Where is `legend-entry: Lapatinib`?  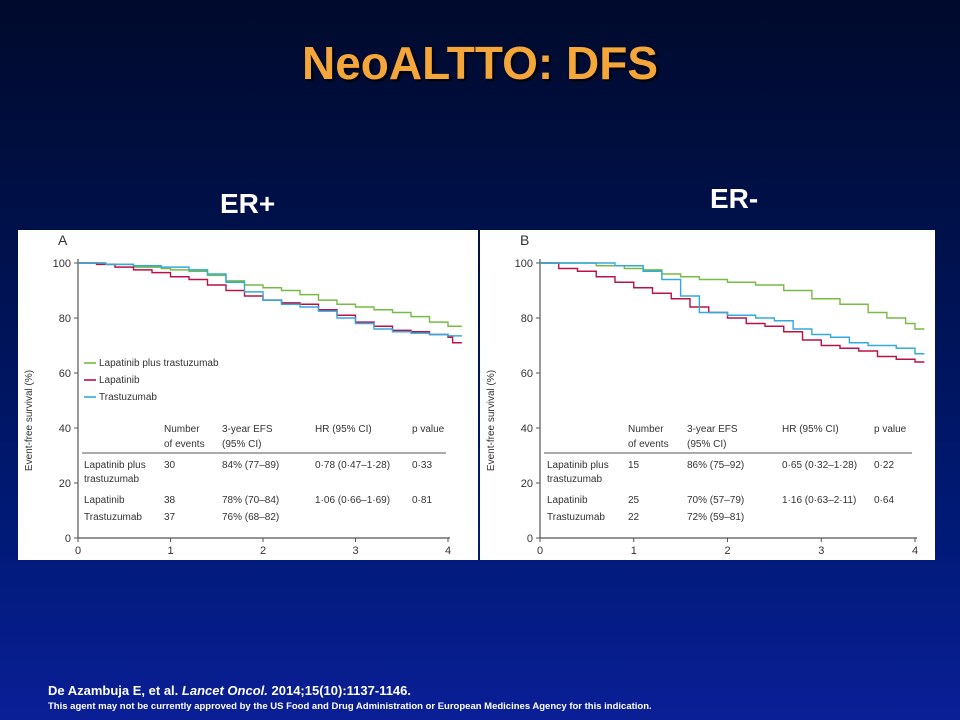
legend-entry: Lapatinib is located at coordinates (119, 380).